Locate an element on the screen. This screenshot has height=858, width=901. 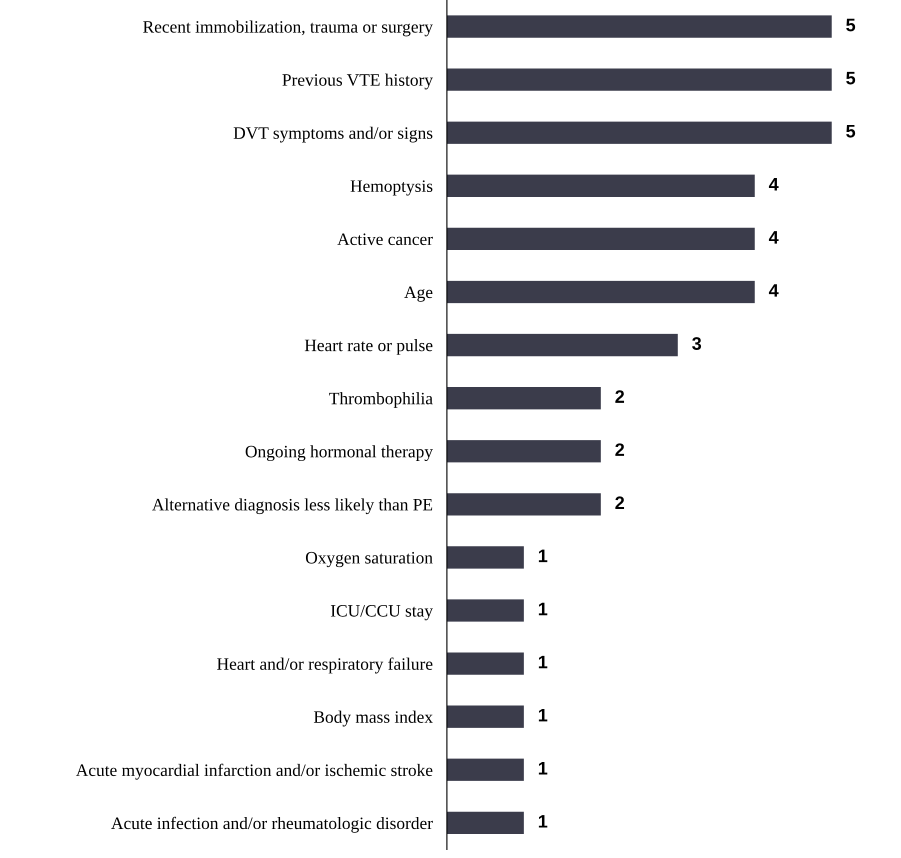
y-tick-label: Heart rate or pulse is located at coordinates (368, 347).